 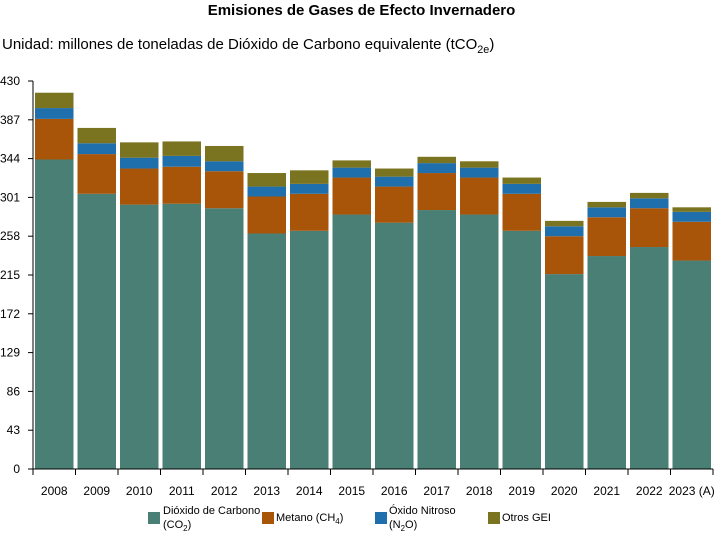 I want to click on y-tick-label: 0, so click(x=16, y=469).